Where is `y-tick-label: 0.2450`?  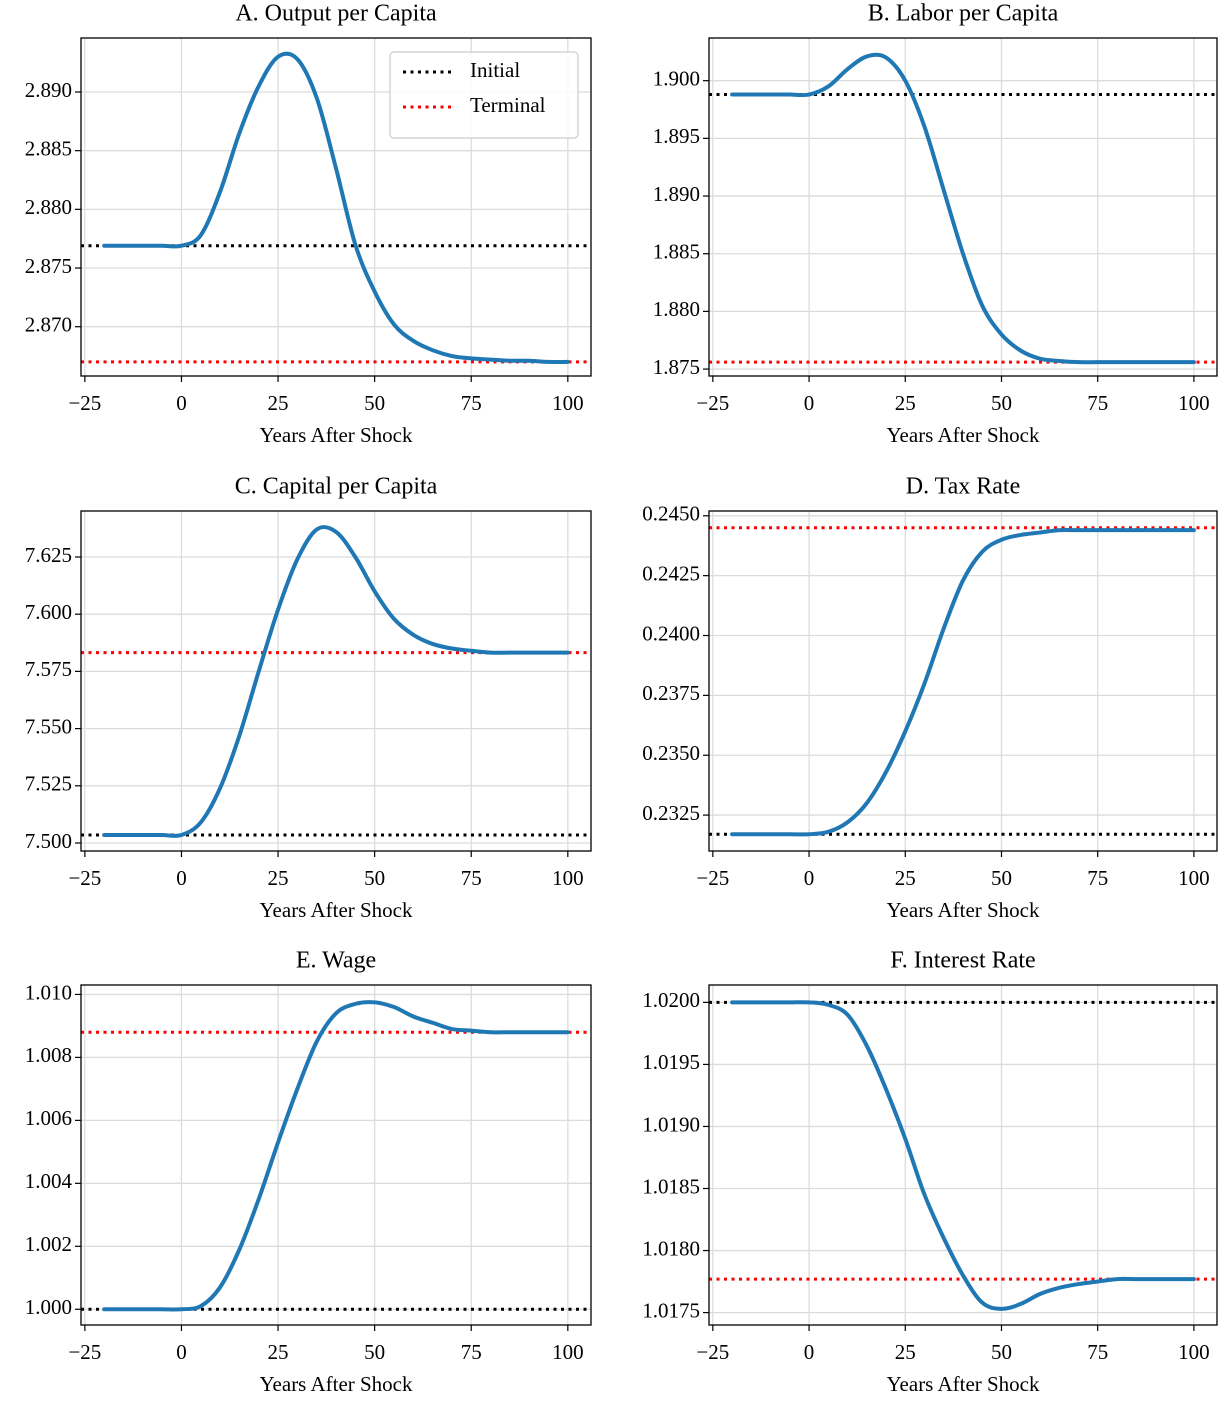
y-tick-label: 0.2450 is located at coordinates (671, 514).